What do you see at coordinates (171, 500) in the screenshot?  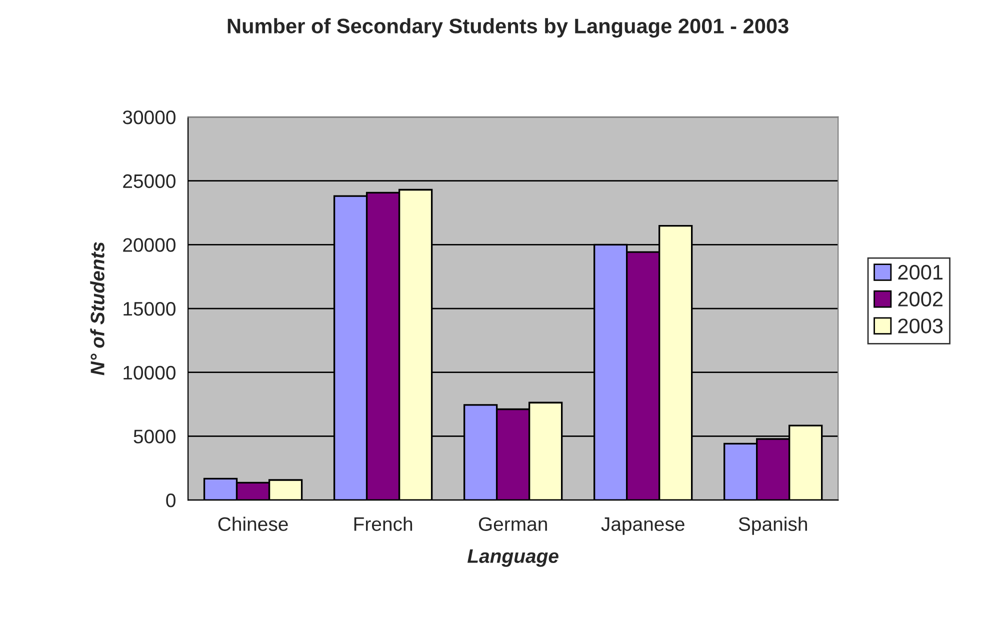 I see `y-tick-label: 0` at bounding box center [171, 500].